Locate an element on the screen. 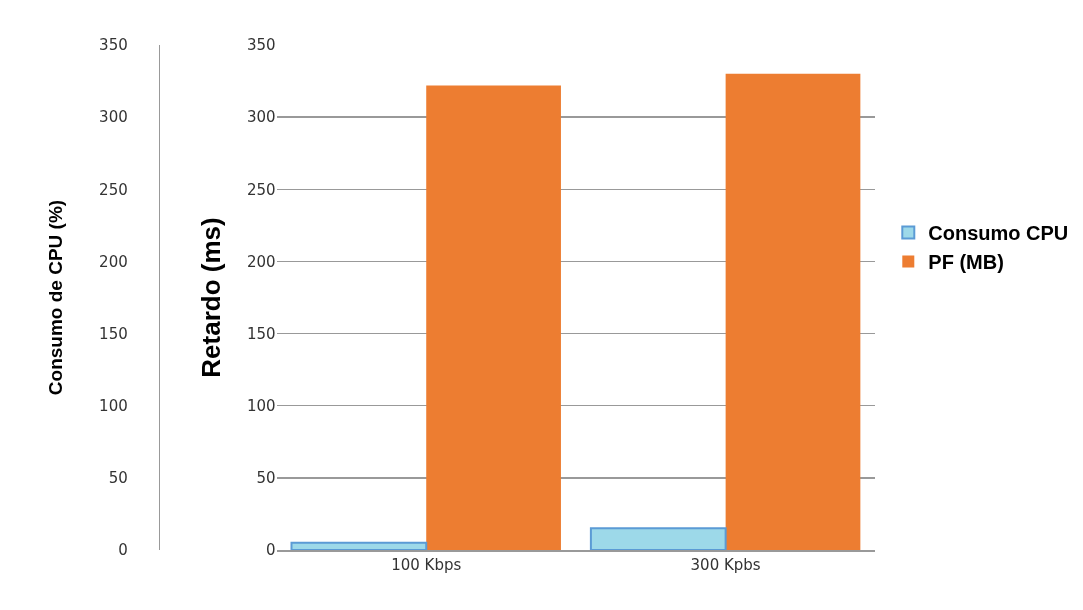 The width and height of the screenshot is (1083, 610). y2-tick-label: 0 is located at coordinates (123, 550).